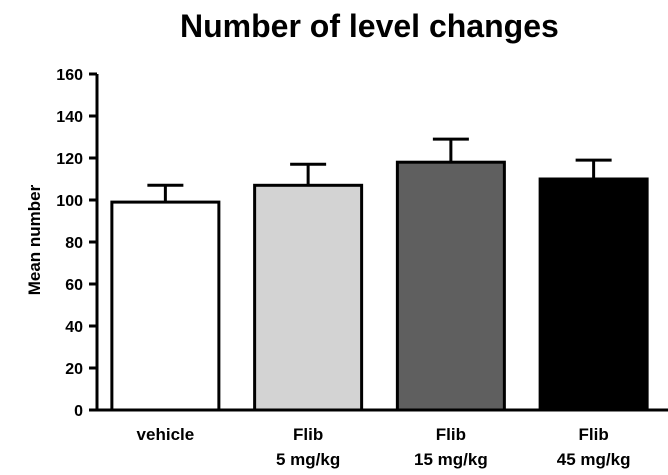 Image resolution: width=668 pixels, height=475 pixels. What do you see at coordinates (308, 459) in the screenshot?
I see `x-tick-label: 5 mg/kg` at bounding box center [308, 459].